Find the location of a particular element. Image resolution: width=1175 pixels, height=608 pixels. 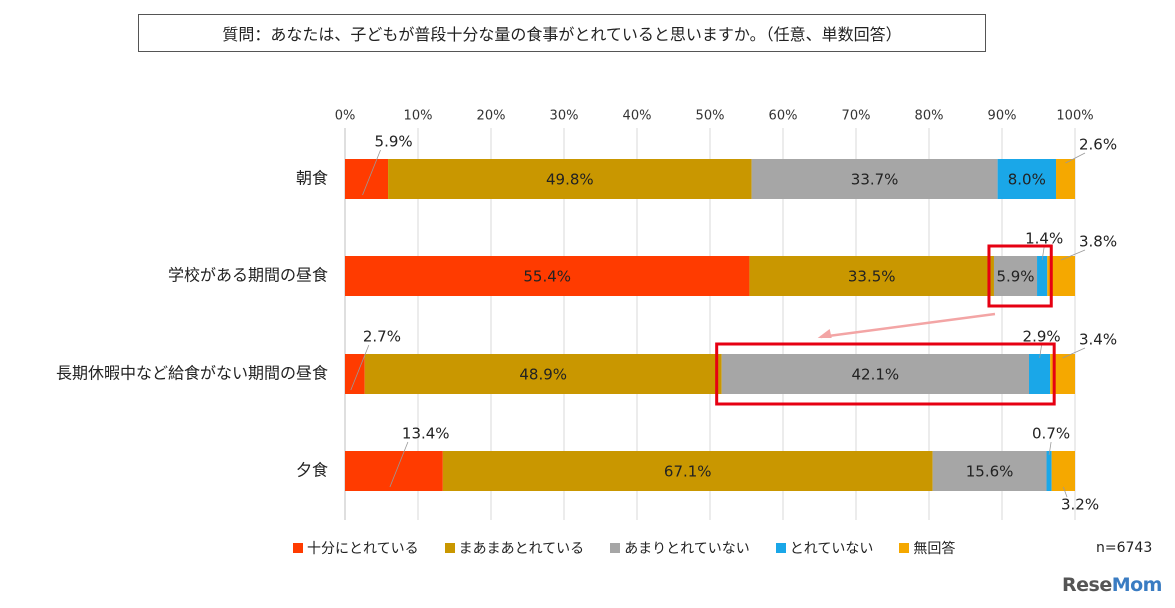

x-tick-label: 50% is located at coordinates (710, 116).